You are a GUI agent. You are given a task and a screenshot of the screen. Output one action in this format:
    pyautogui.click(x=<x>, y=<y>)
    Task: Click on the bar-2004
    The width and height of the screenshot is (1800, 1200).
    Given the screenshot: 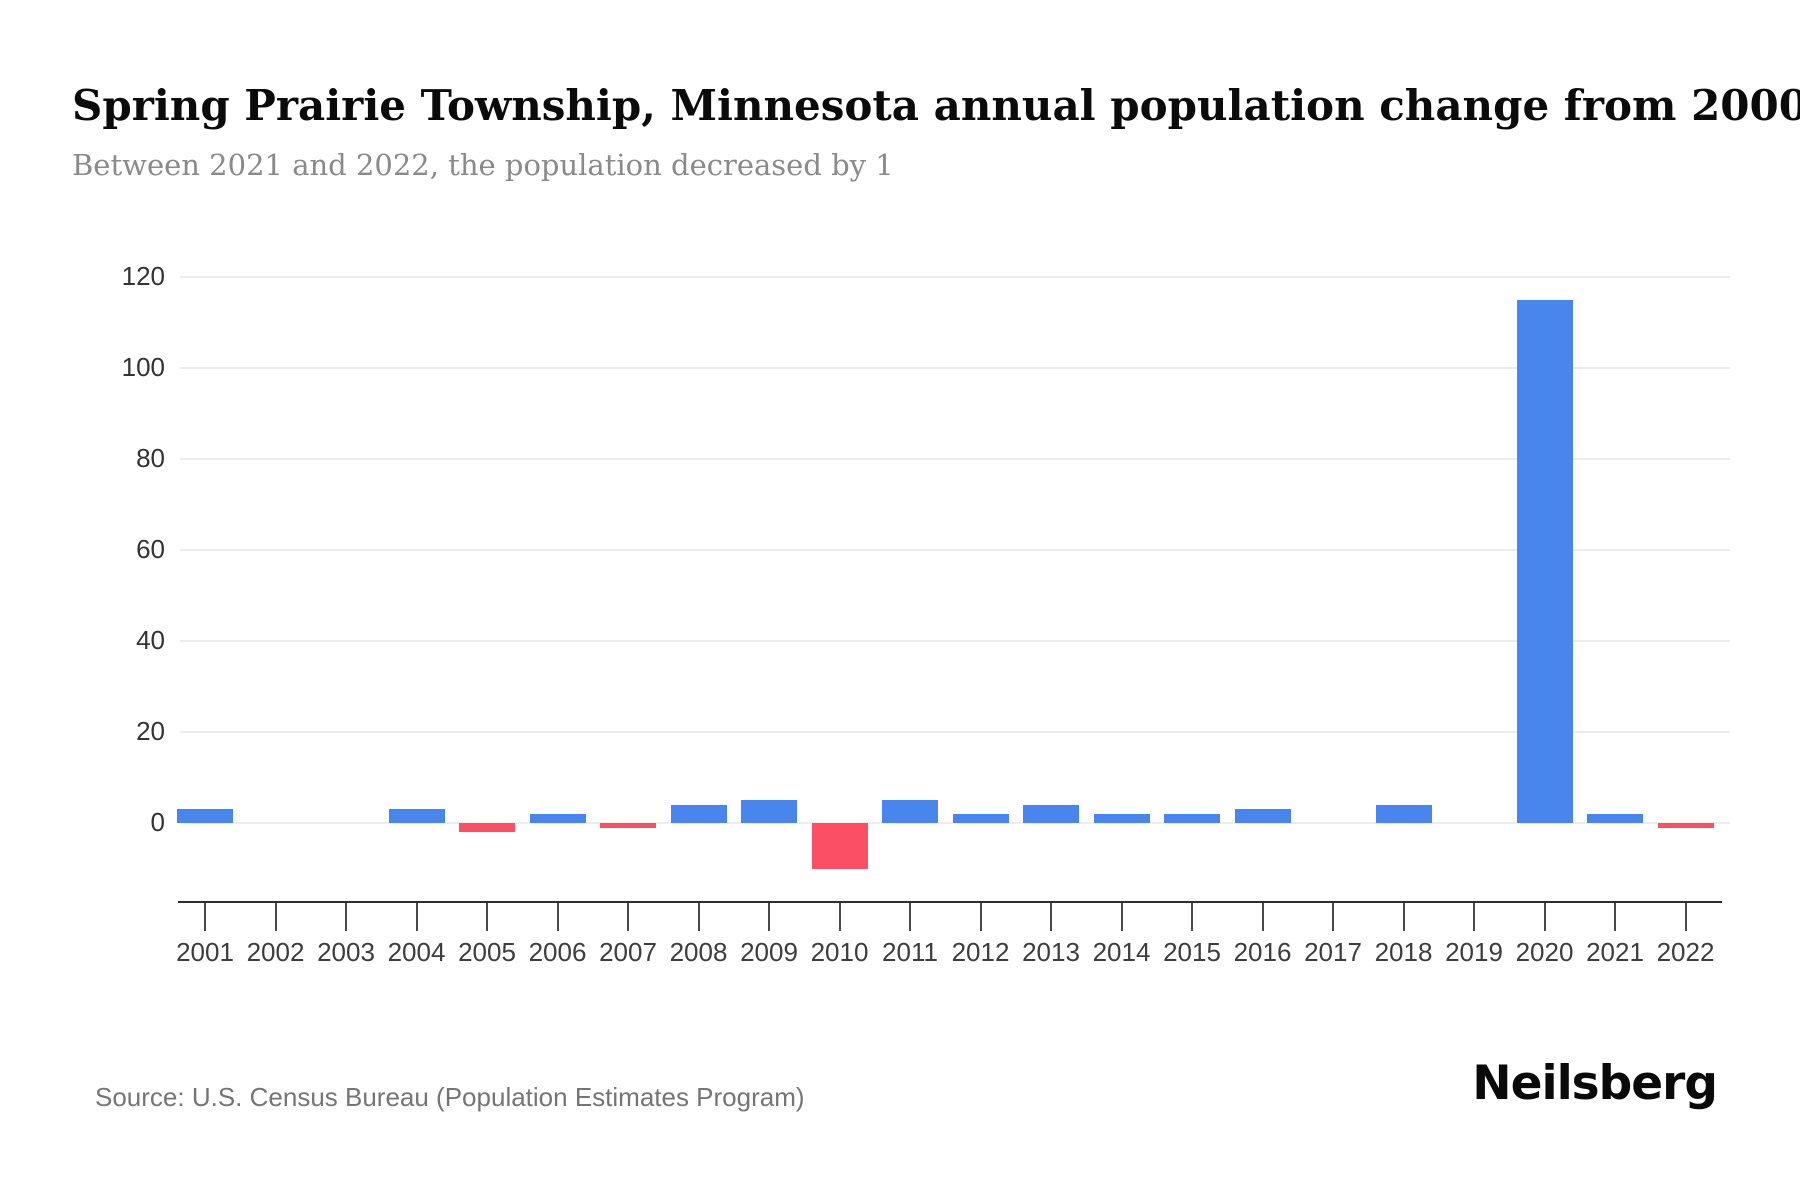 What is the action you would take?
    pyautogui.click(x=416, y=816)
    